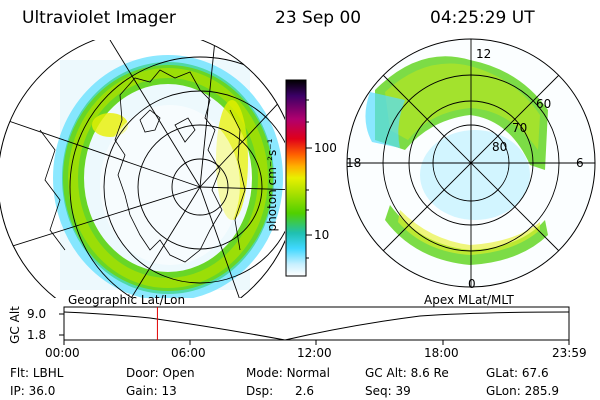 This screenshot has height=400, width=600. Describe the element at coordinates (500, 147) in the screenshot. I see `mlat-label-80: 80` at that location.